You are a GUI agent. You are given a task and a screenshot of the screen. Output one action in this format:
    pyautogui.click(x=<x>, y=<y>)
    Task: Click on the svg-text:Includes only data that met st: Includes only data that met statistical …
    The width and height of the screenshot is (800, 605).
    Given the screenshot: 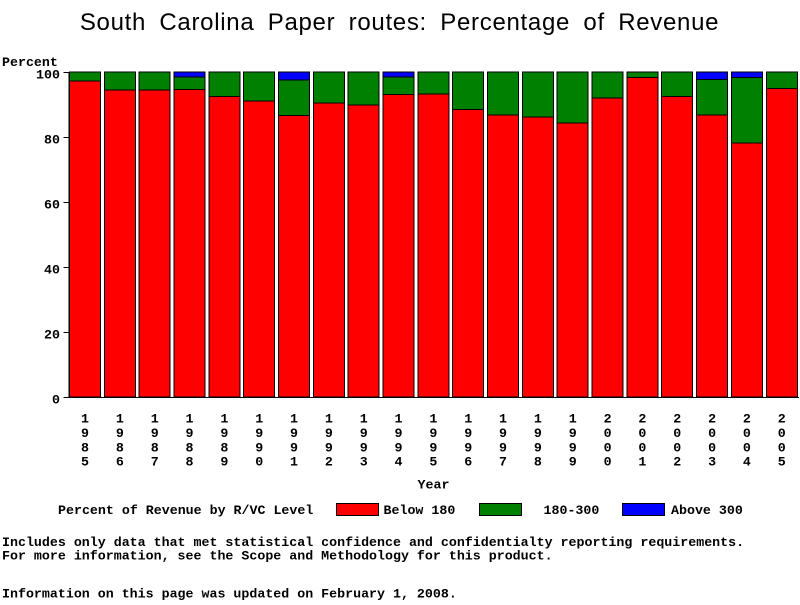 What is the action you would take?
    pyautogui.click(x=373, y=542)
    